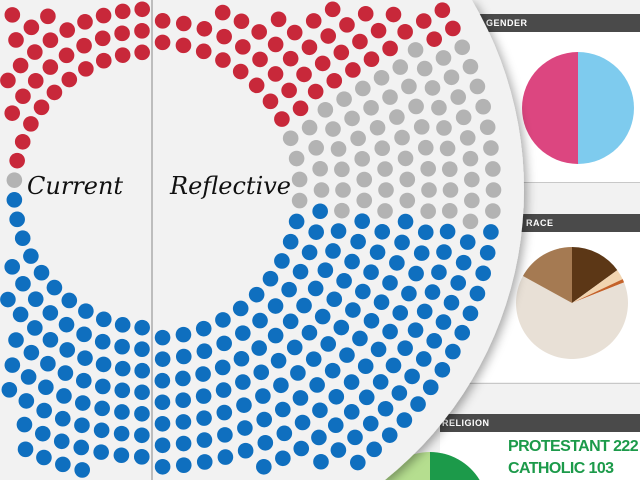 The width and height of the screenshot is (640, 480). I want to click on religion-label-catholic: CATHOLIC 103, so click(561, 468).